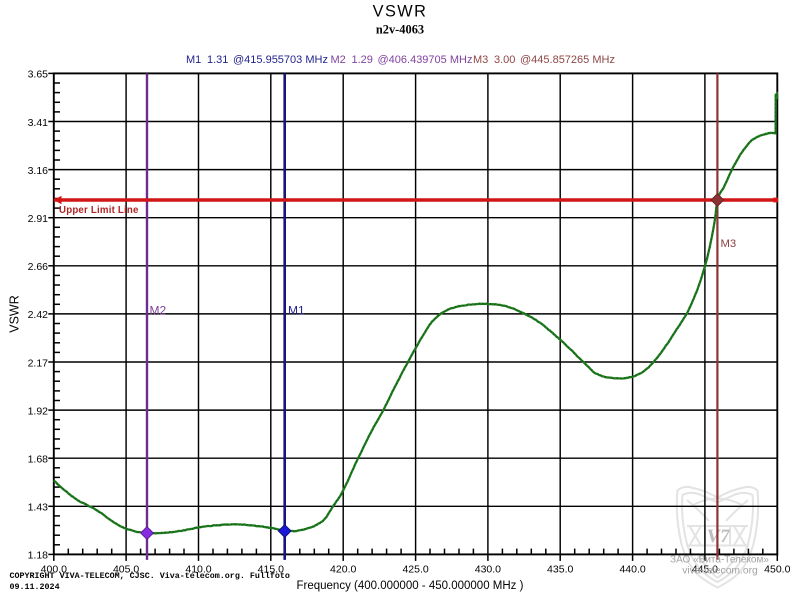 The height and width of the screenshot is (600, 800). I want to click on svg-text: viva-telecom.org, so click(720, 571).